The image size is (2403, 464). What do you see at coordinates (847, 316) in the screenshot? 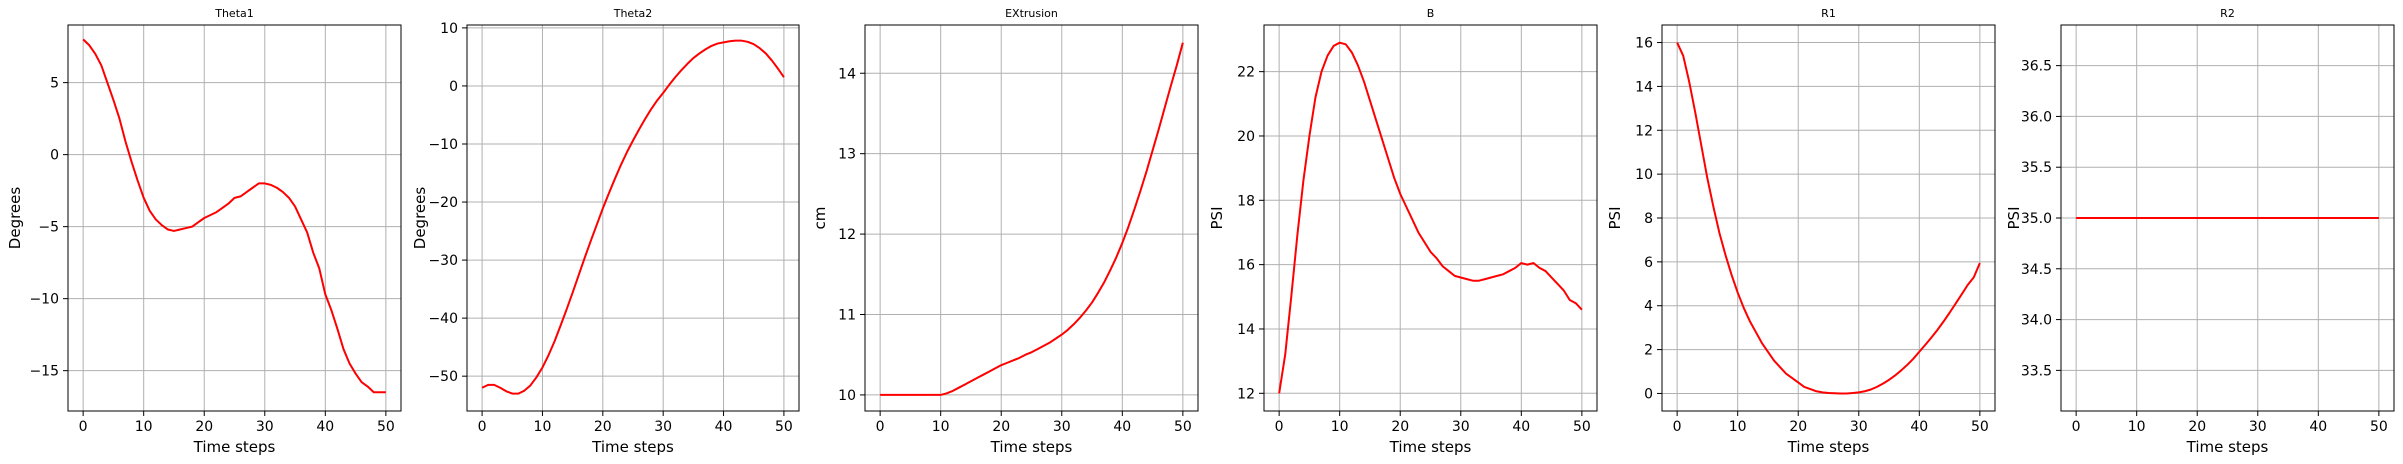
I see `y-tick-label: 11` at bounding box center [847, 316].